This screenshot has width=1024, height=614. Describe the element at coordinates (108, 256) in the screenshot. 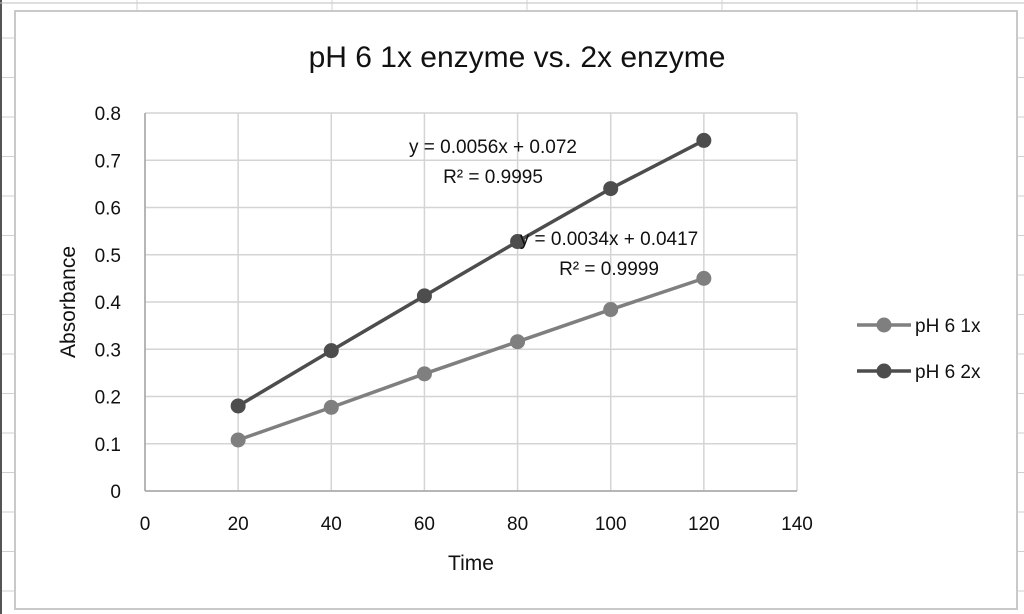

I see `y-tick-label: 0.5` at that location.